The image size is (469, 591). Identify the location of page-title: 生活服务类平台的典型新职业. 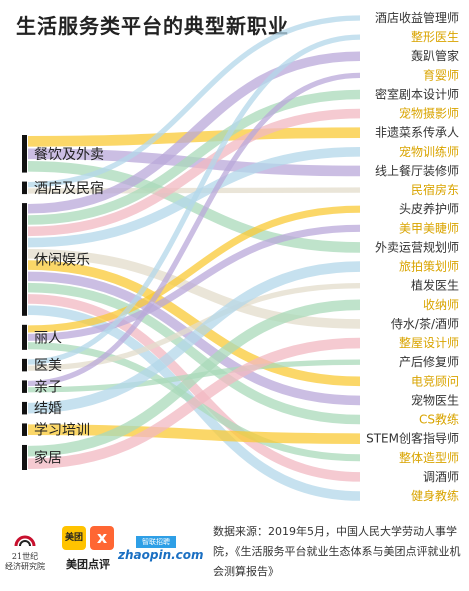
(152, 26).